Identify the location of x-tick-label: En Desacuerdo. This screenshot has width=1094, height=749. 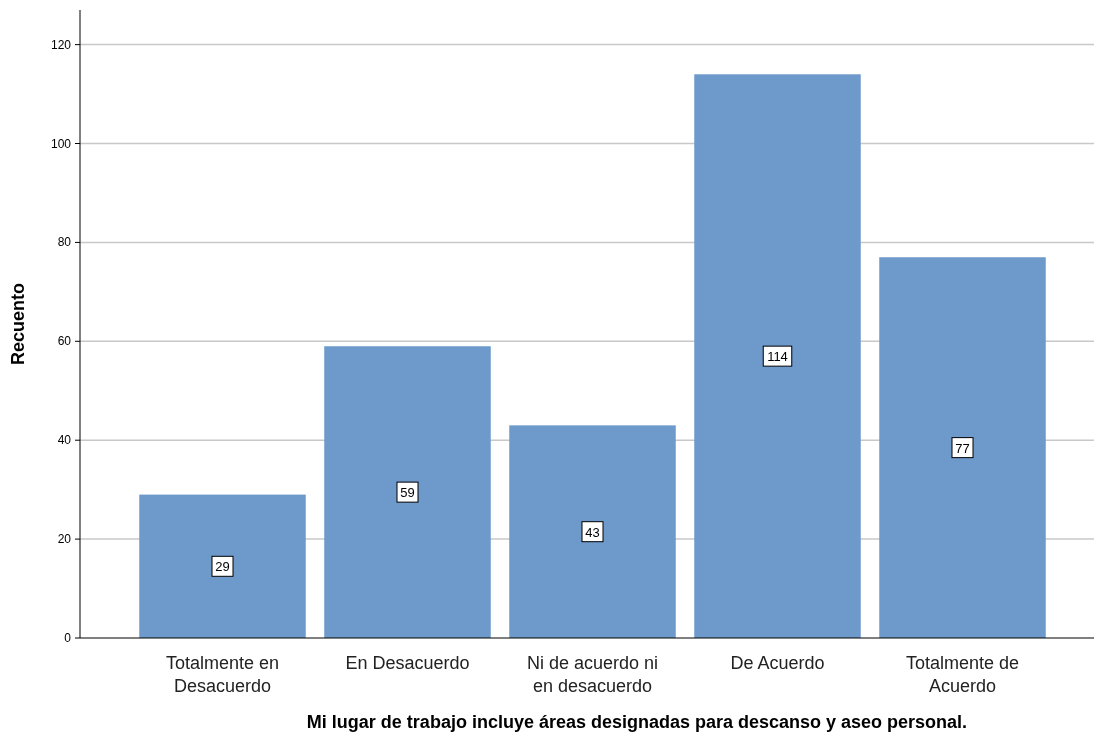
(407, 663).